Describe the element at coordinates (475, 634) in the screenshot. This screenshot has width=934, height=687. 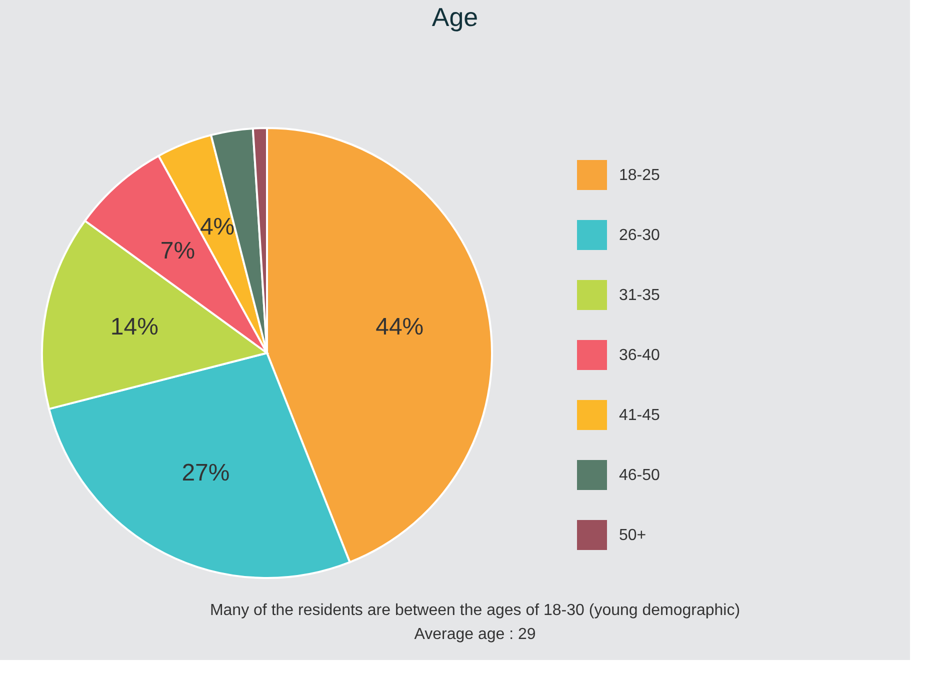
I see `text: Average age : 29` at that location.